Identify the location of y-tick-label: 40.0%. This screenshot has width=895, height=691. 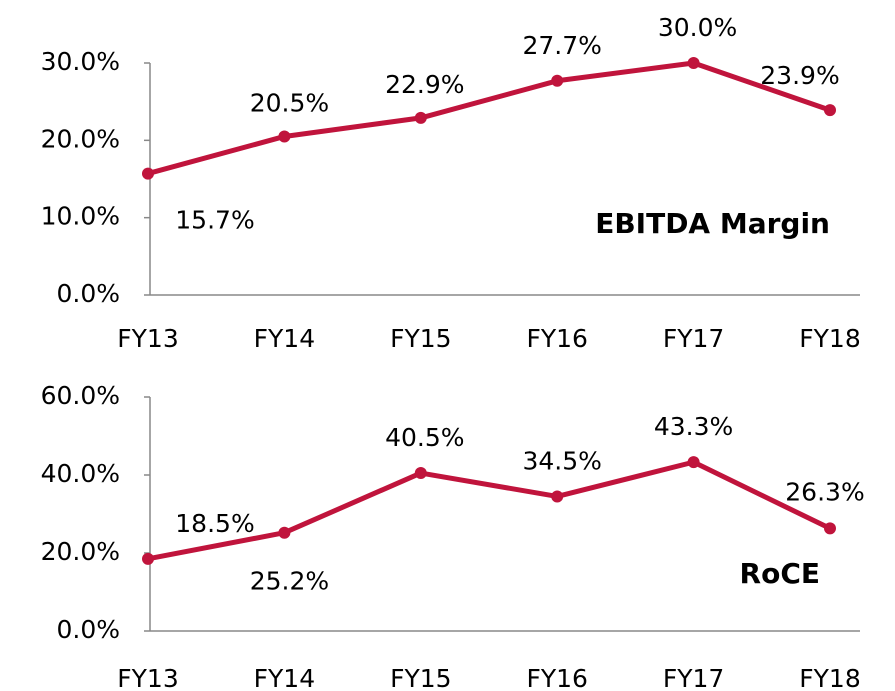
(80, 473).